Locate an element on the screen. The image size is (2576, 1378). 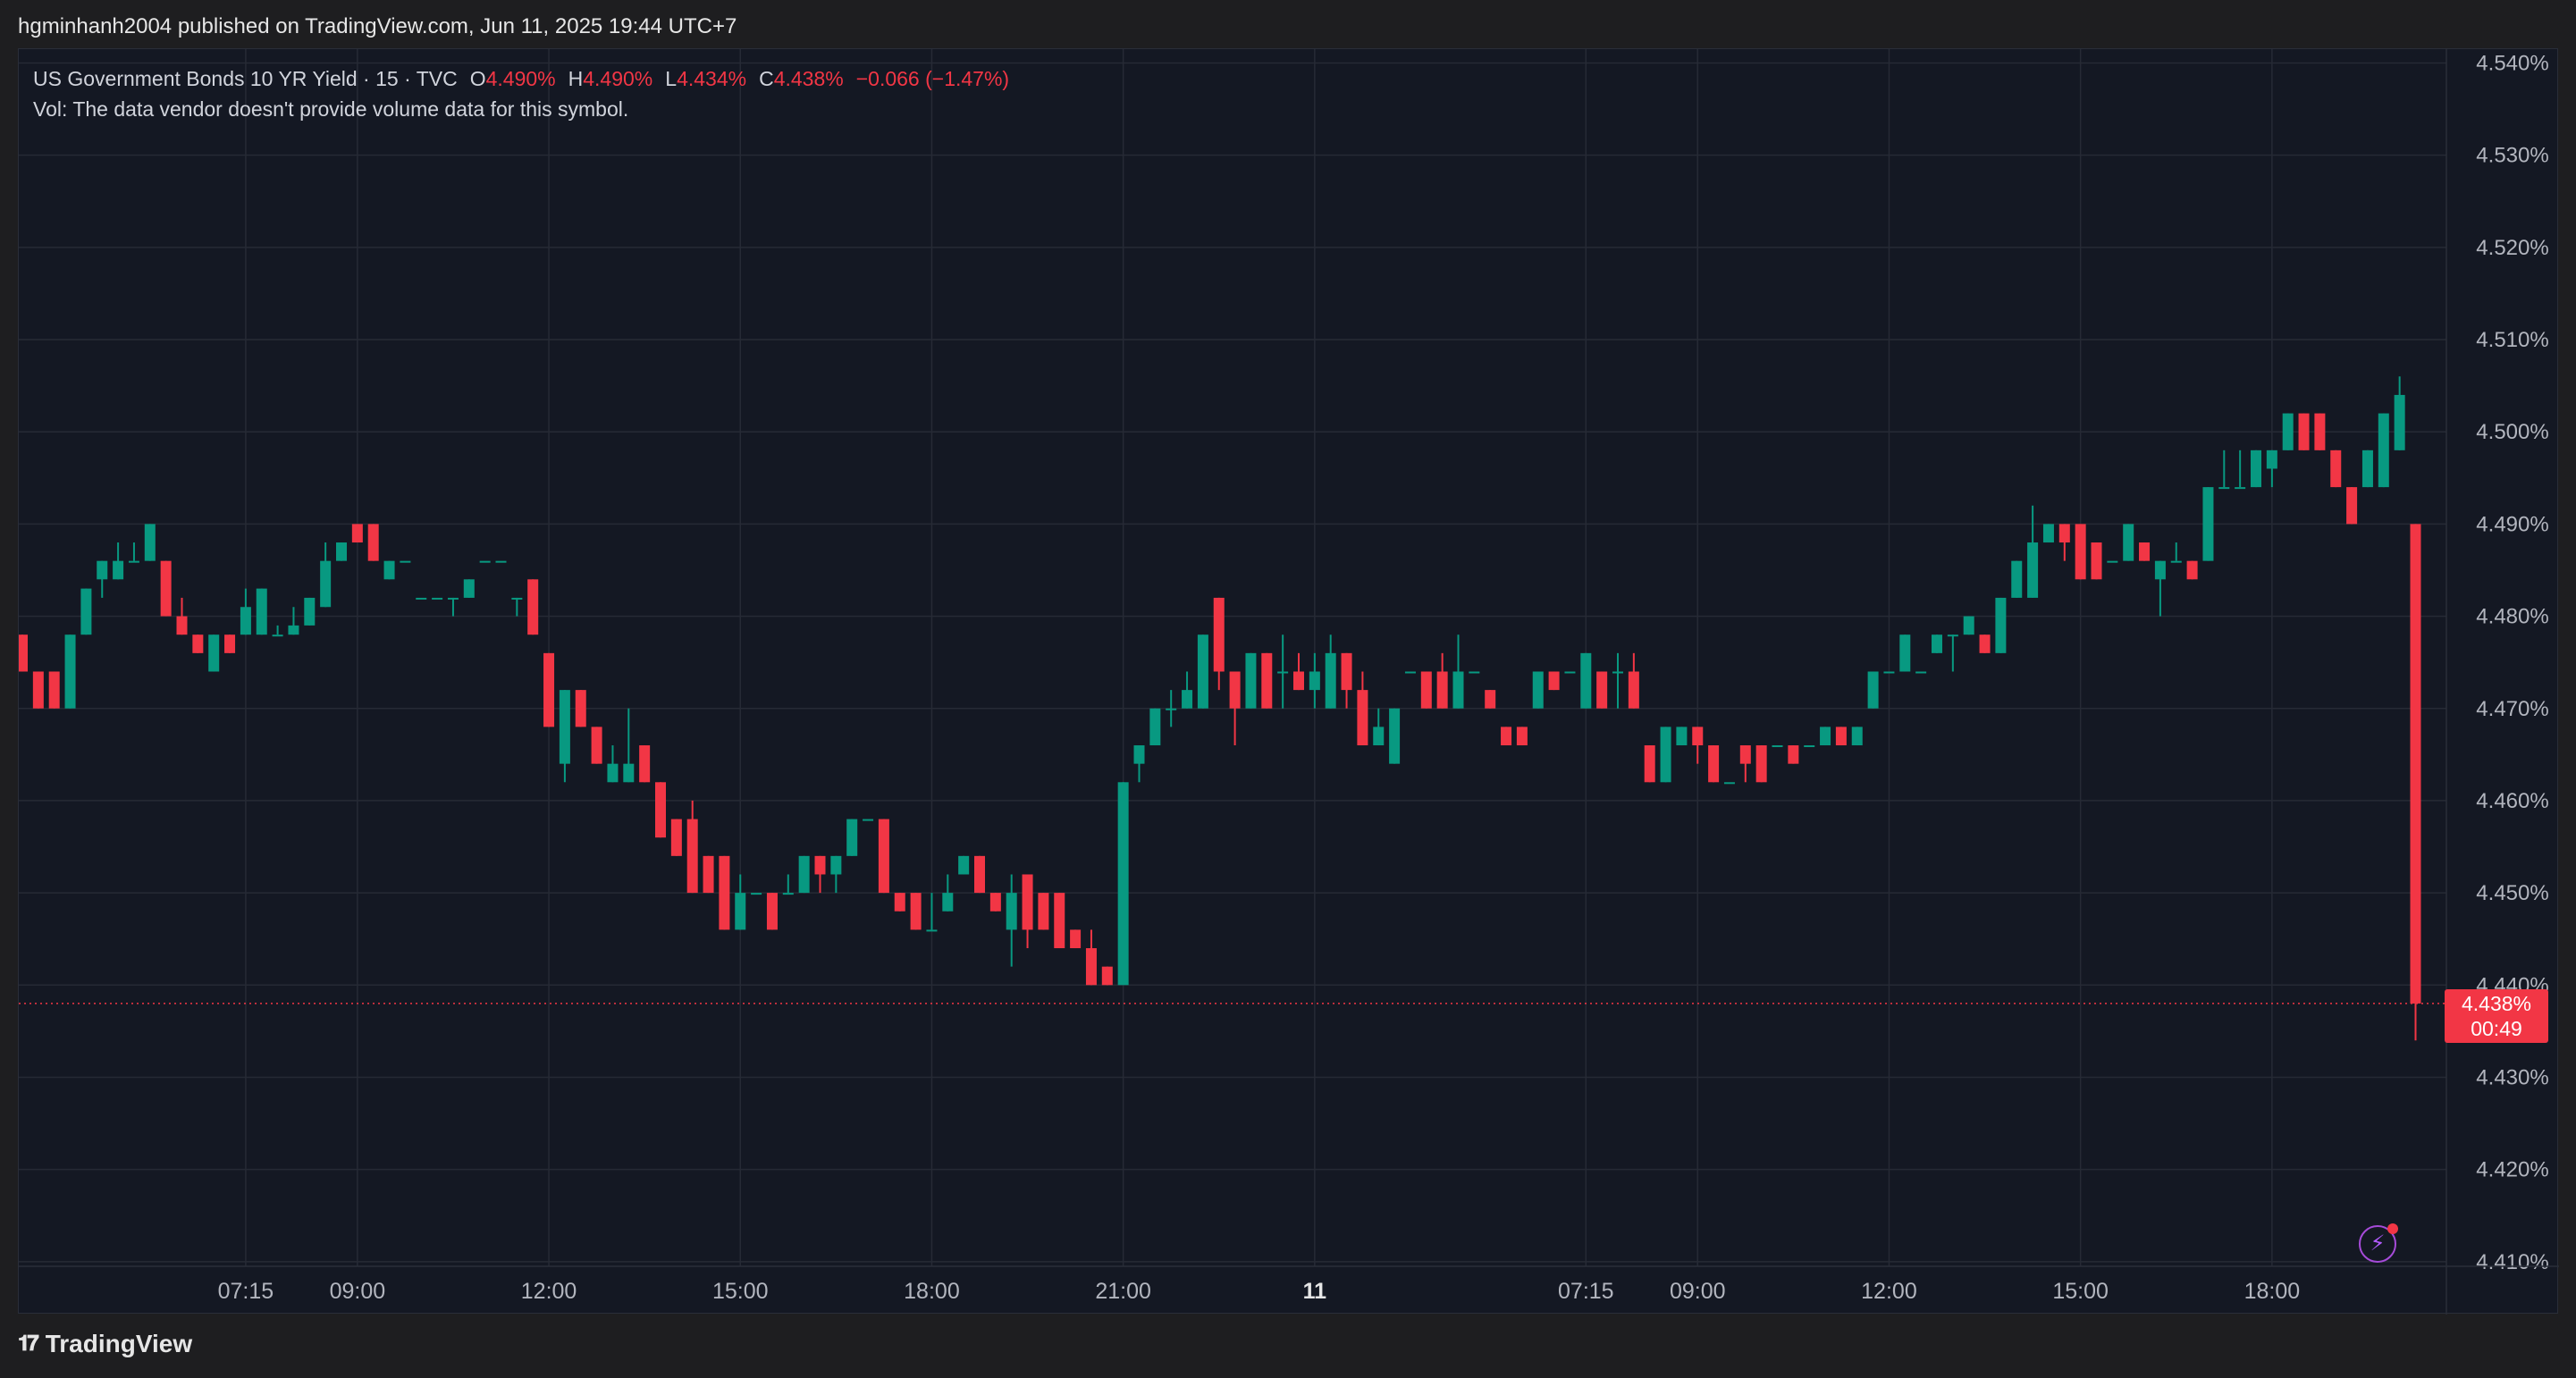
tradingview-logo: 𝟏𝟕 TradingView is located at coordinates (105, 1344).